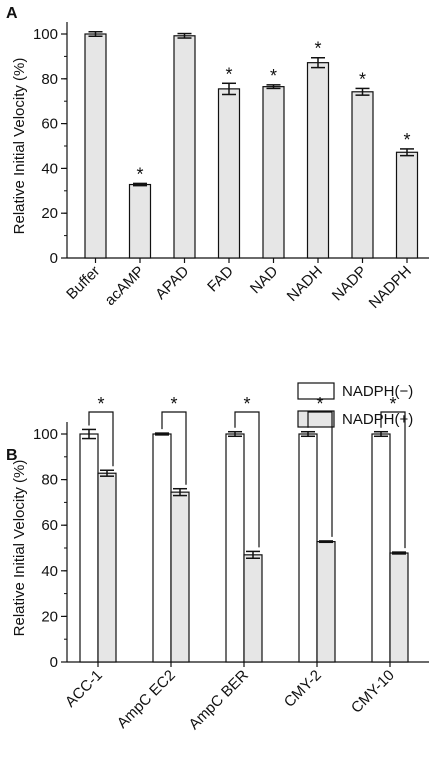 This screenshot has width=441, height=778. Describe the element at coordinates (355, 405) in the screenshot. I see `legend: NADPH(−) NADPH(+)` at that location.